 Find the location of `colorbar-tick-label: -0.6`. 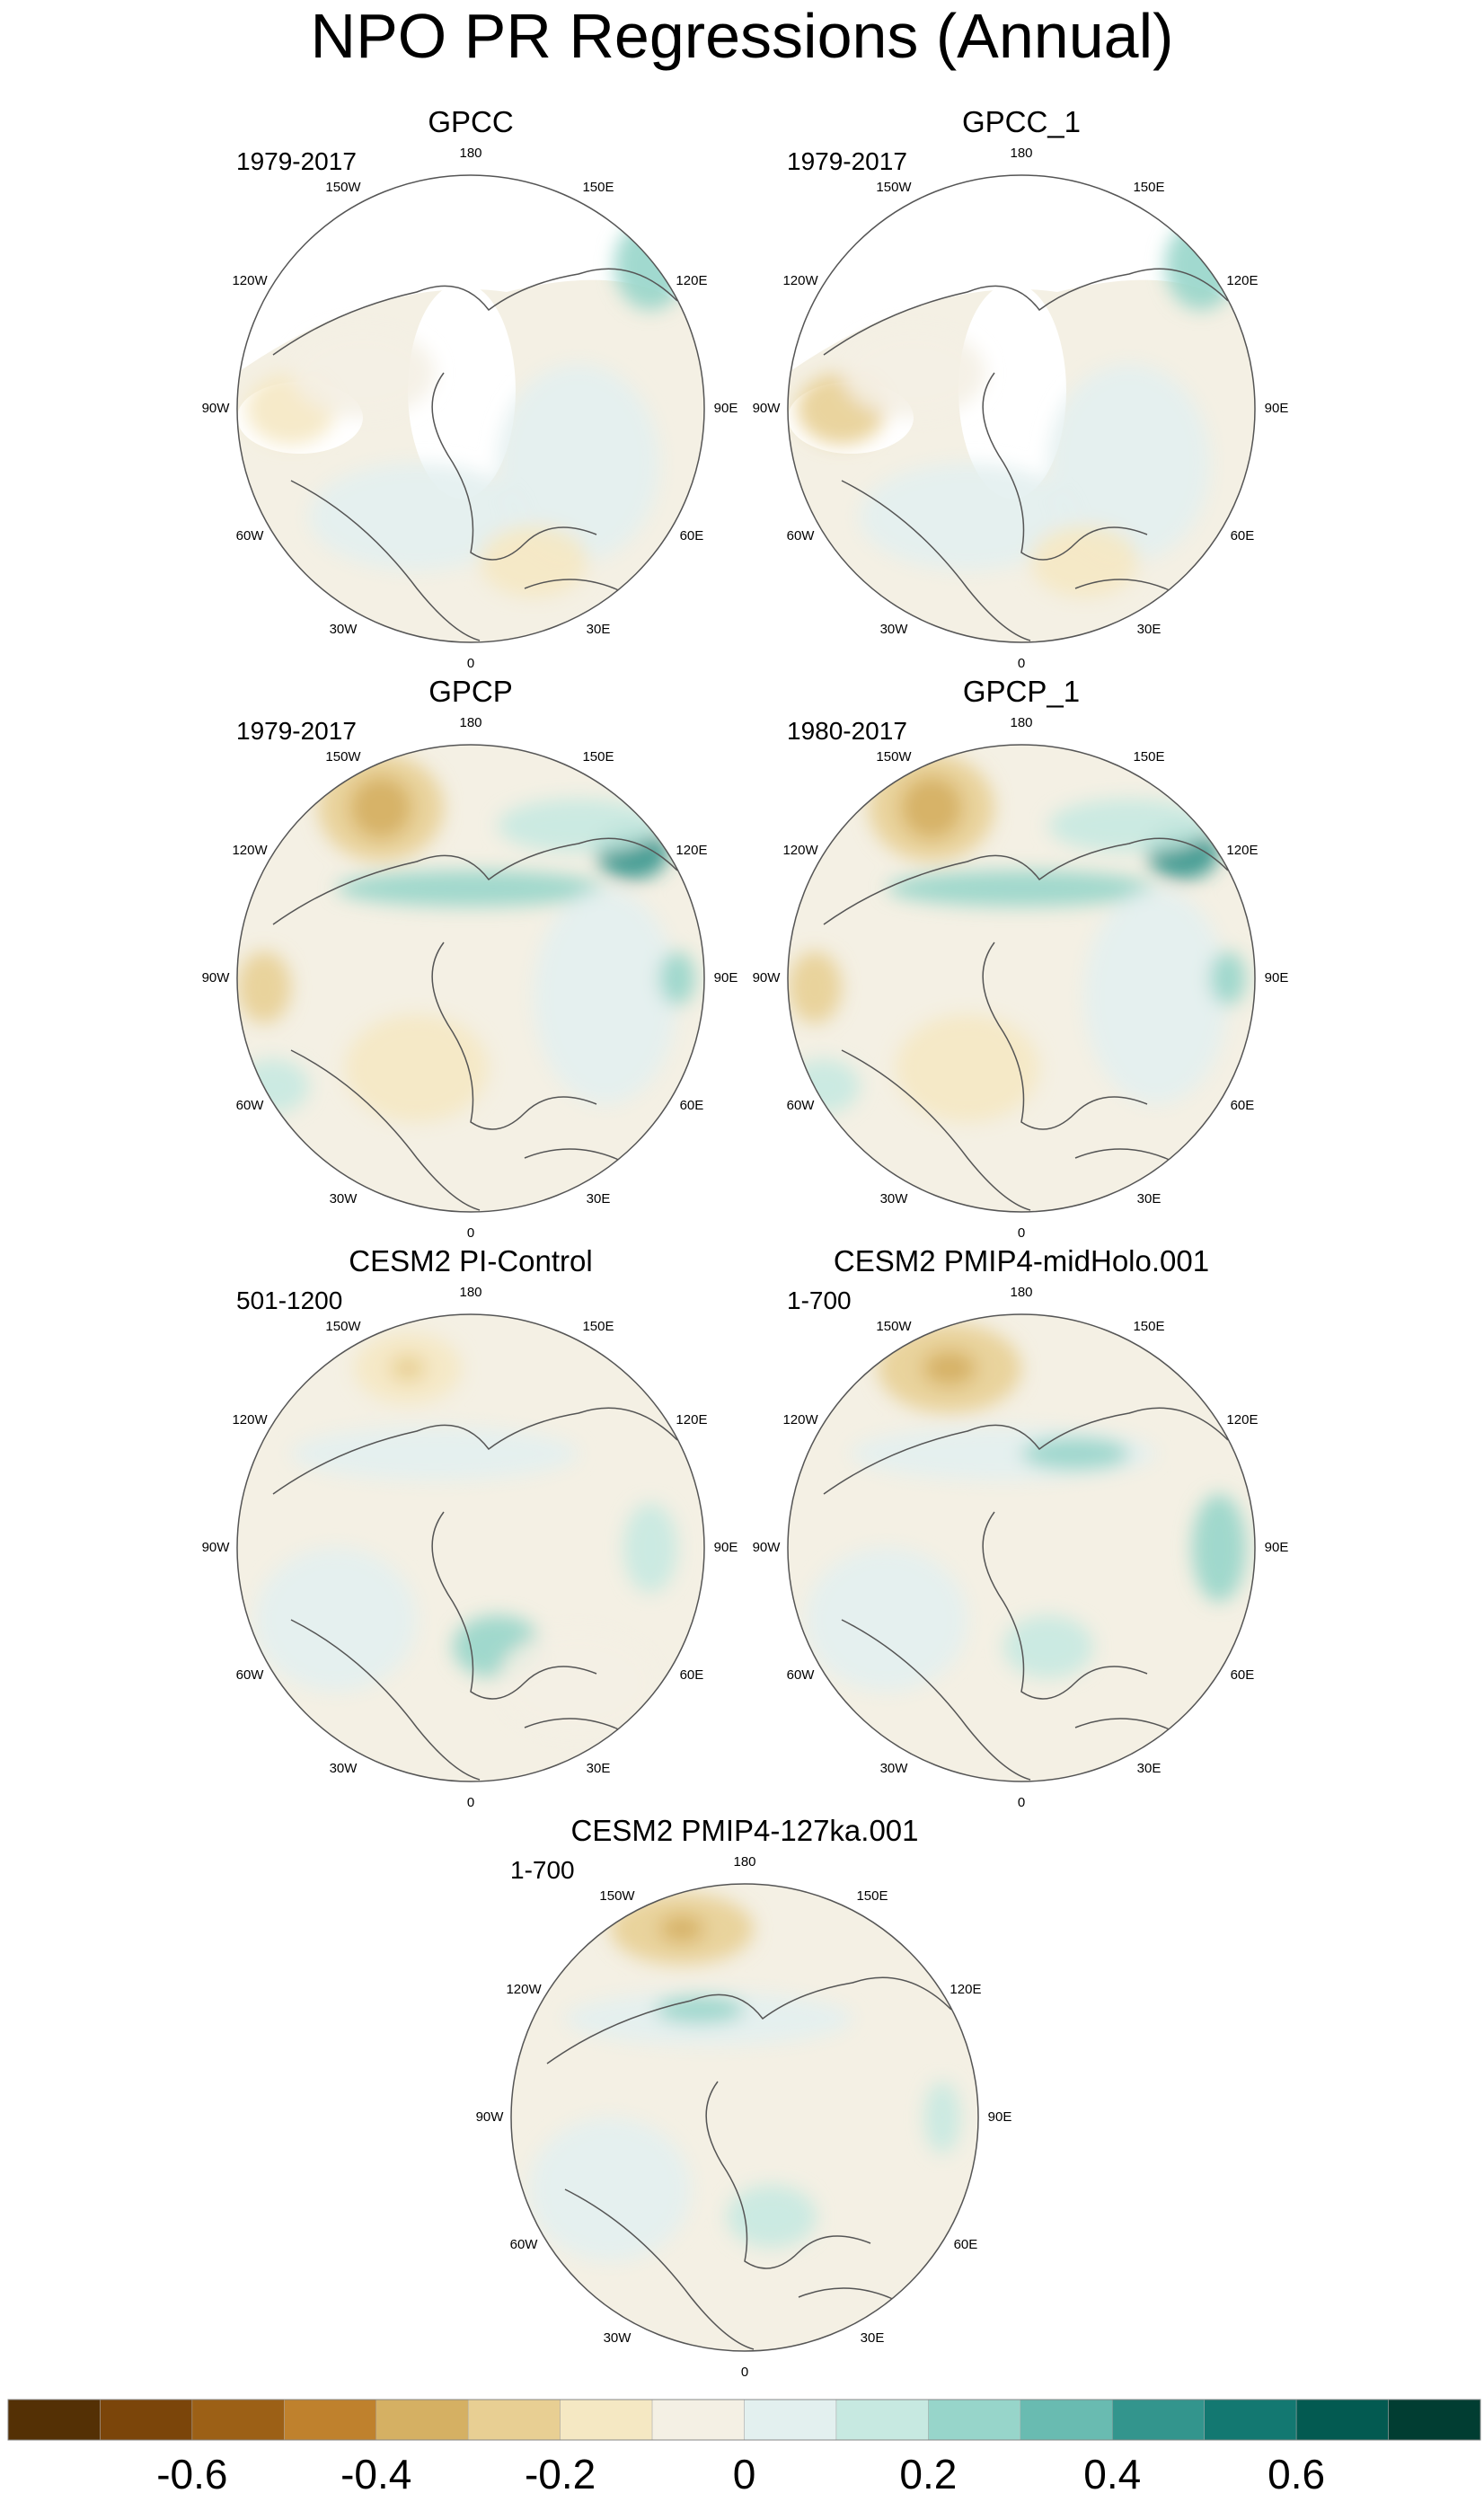

colorbar-tick-label: -0.6 is located at coordinates (192, 2472).